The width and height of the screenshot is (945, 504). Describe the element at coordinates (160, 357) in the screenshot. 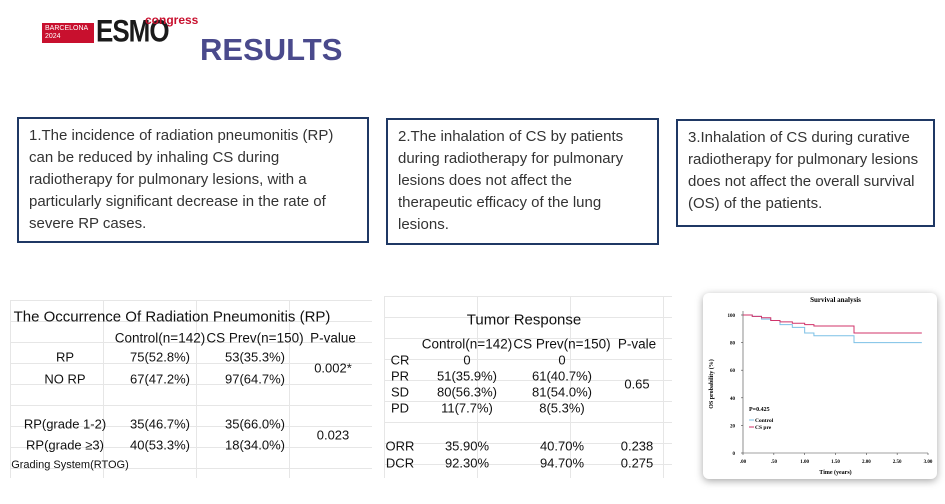

I see `table-cell: 75(52.8%)` at that location.